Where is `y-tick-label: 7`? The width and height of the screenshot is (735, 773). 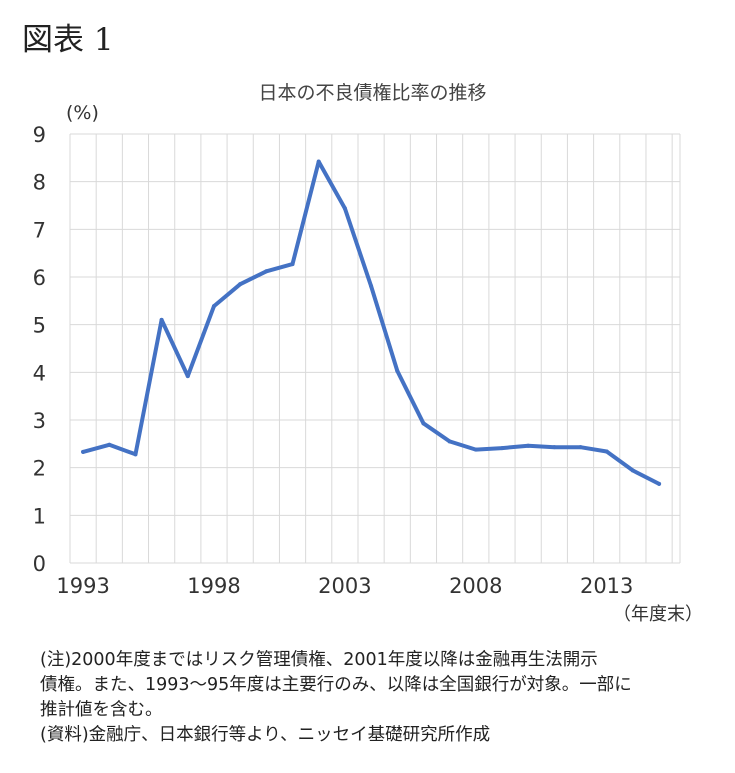
y-tick-label: 7 is located at coordinates (39, 230).